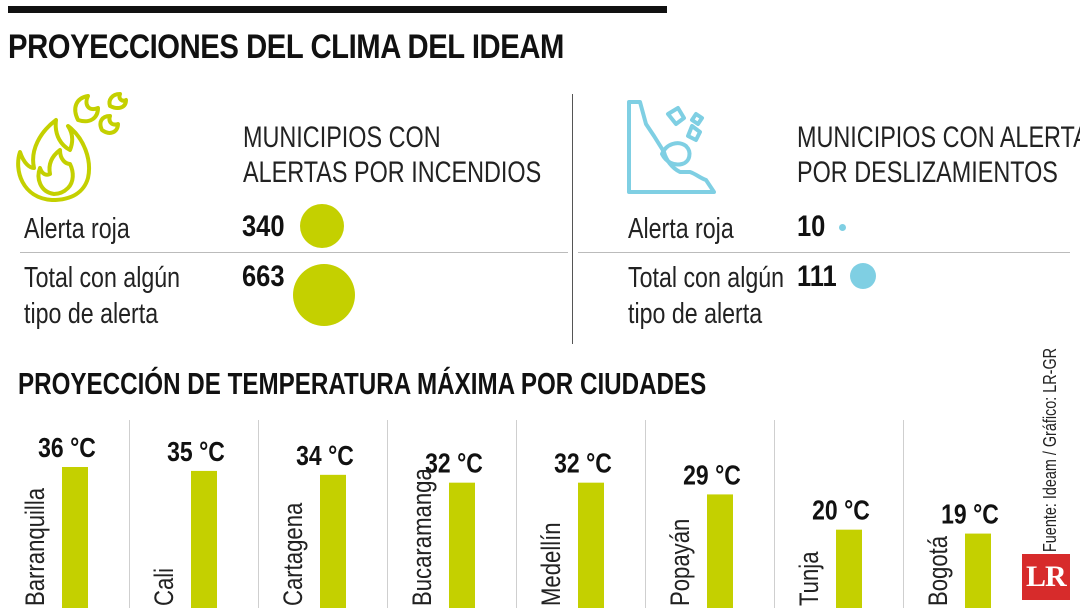 The image size is (1080, 608). Describe the element at coordinates (712, 475) in the screenshot. I see `value-label: 29 °C` at that location.